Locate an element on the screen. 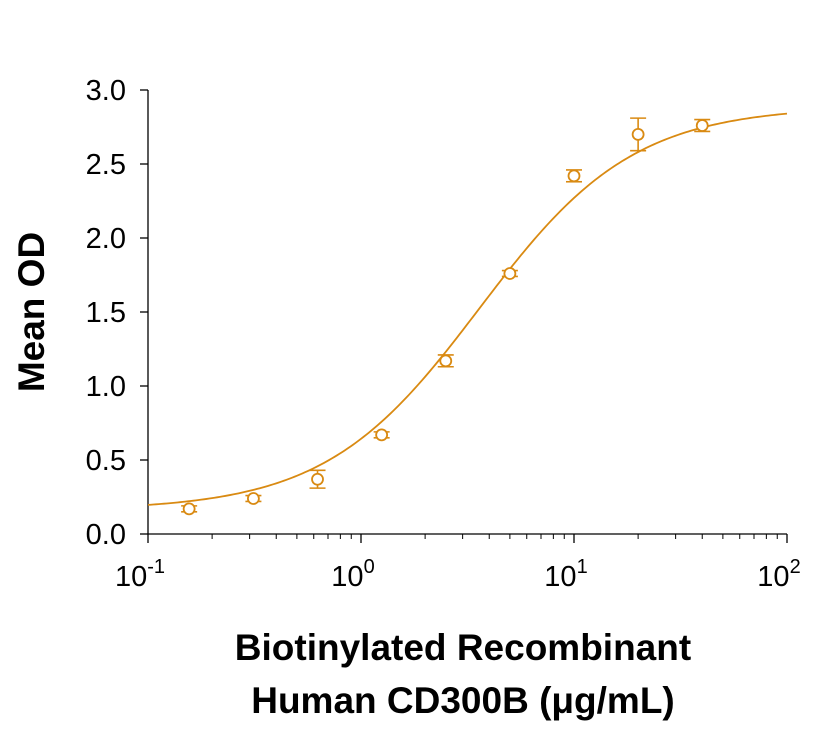 This screenshot has width=828, height=735. y-tick-label: 2.5 is located at coordinates (106, 165).